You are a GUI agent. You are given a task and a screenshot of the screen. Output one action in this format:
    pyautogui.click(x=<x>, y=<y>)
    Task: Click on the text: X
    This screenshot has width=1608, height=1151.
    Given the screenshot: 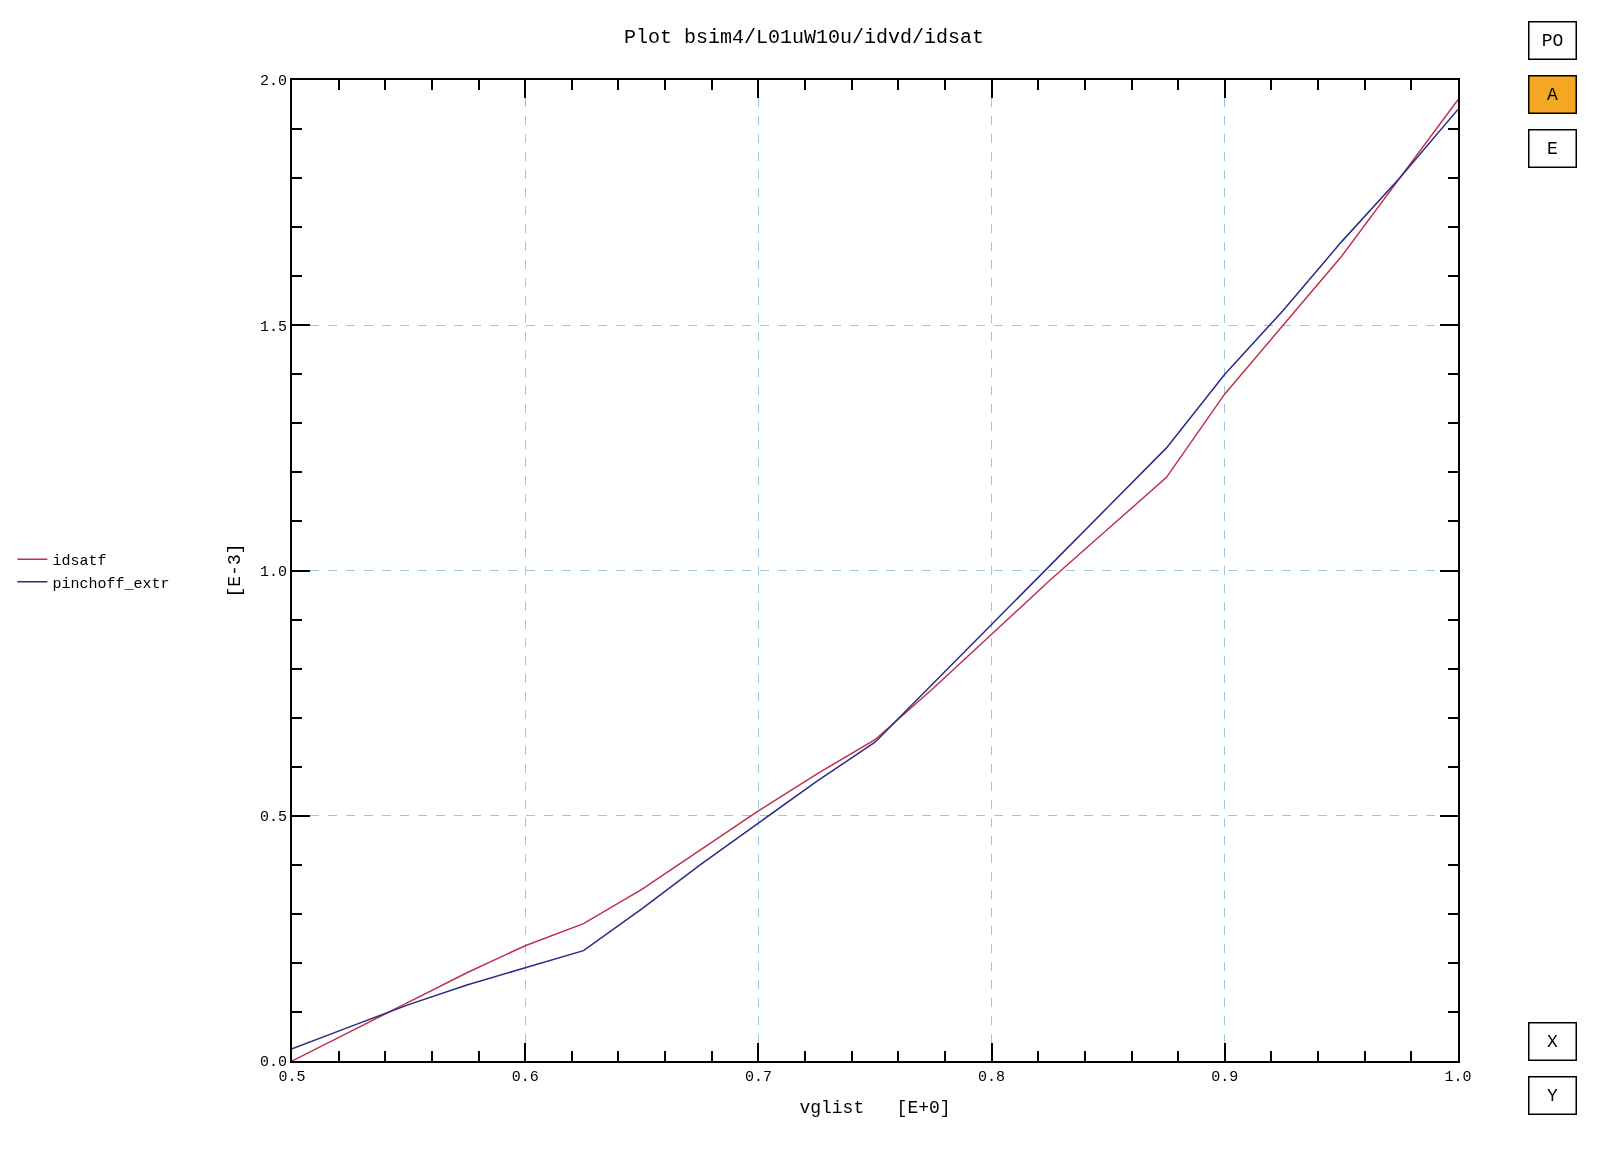 What is the action you would take?
    pyautogui.click(x=1552, y=1041)
    